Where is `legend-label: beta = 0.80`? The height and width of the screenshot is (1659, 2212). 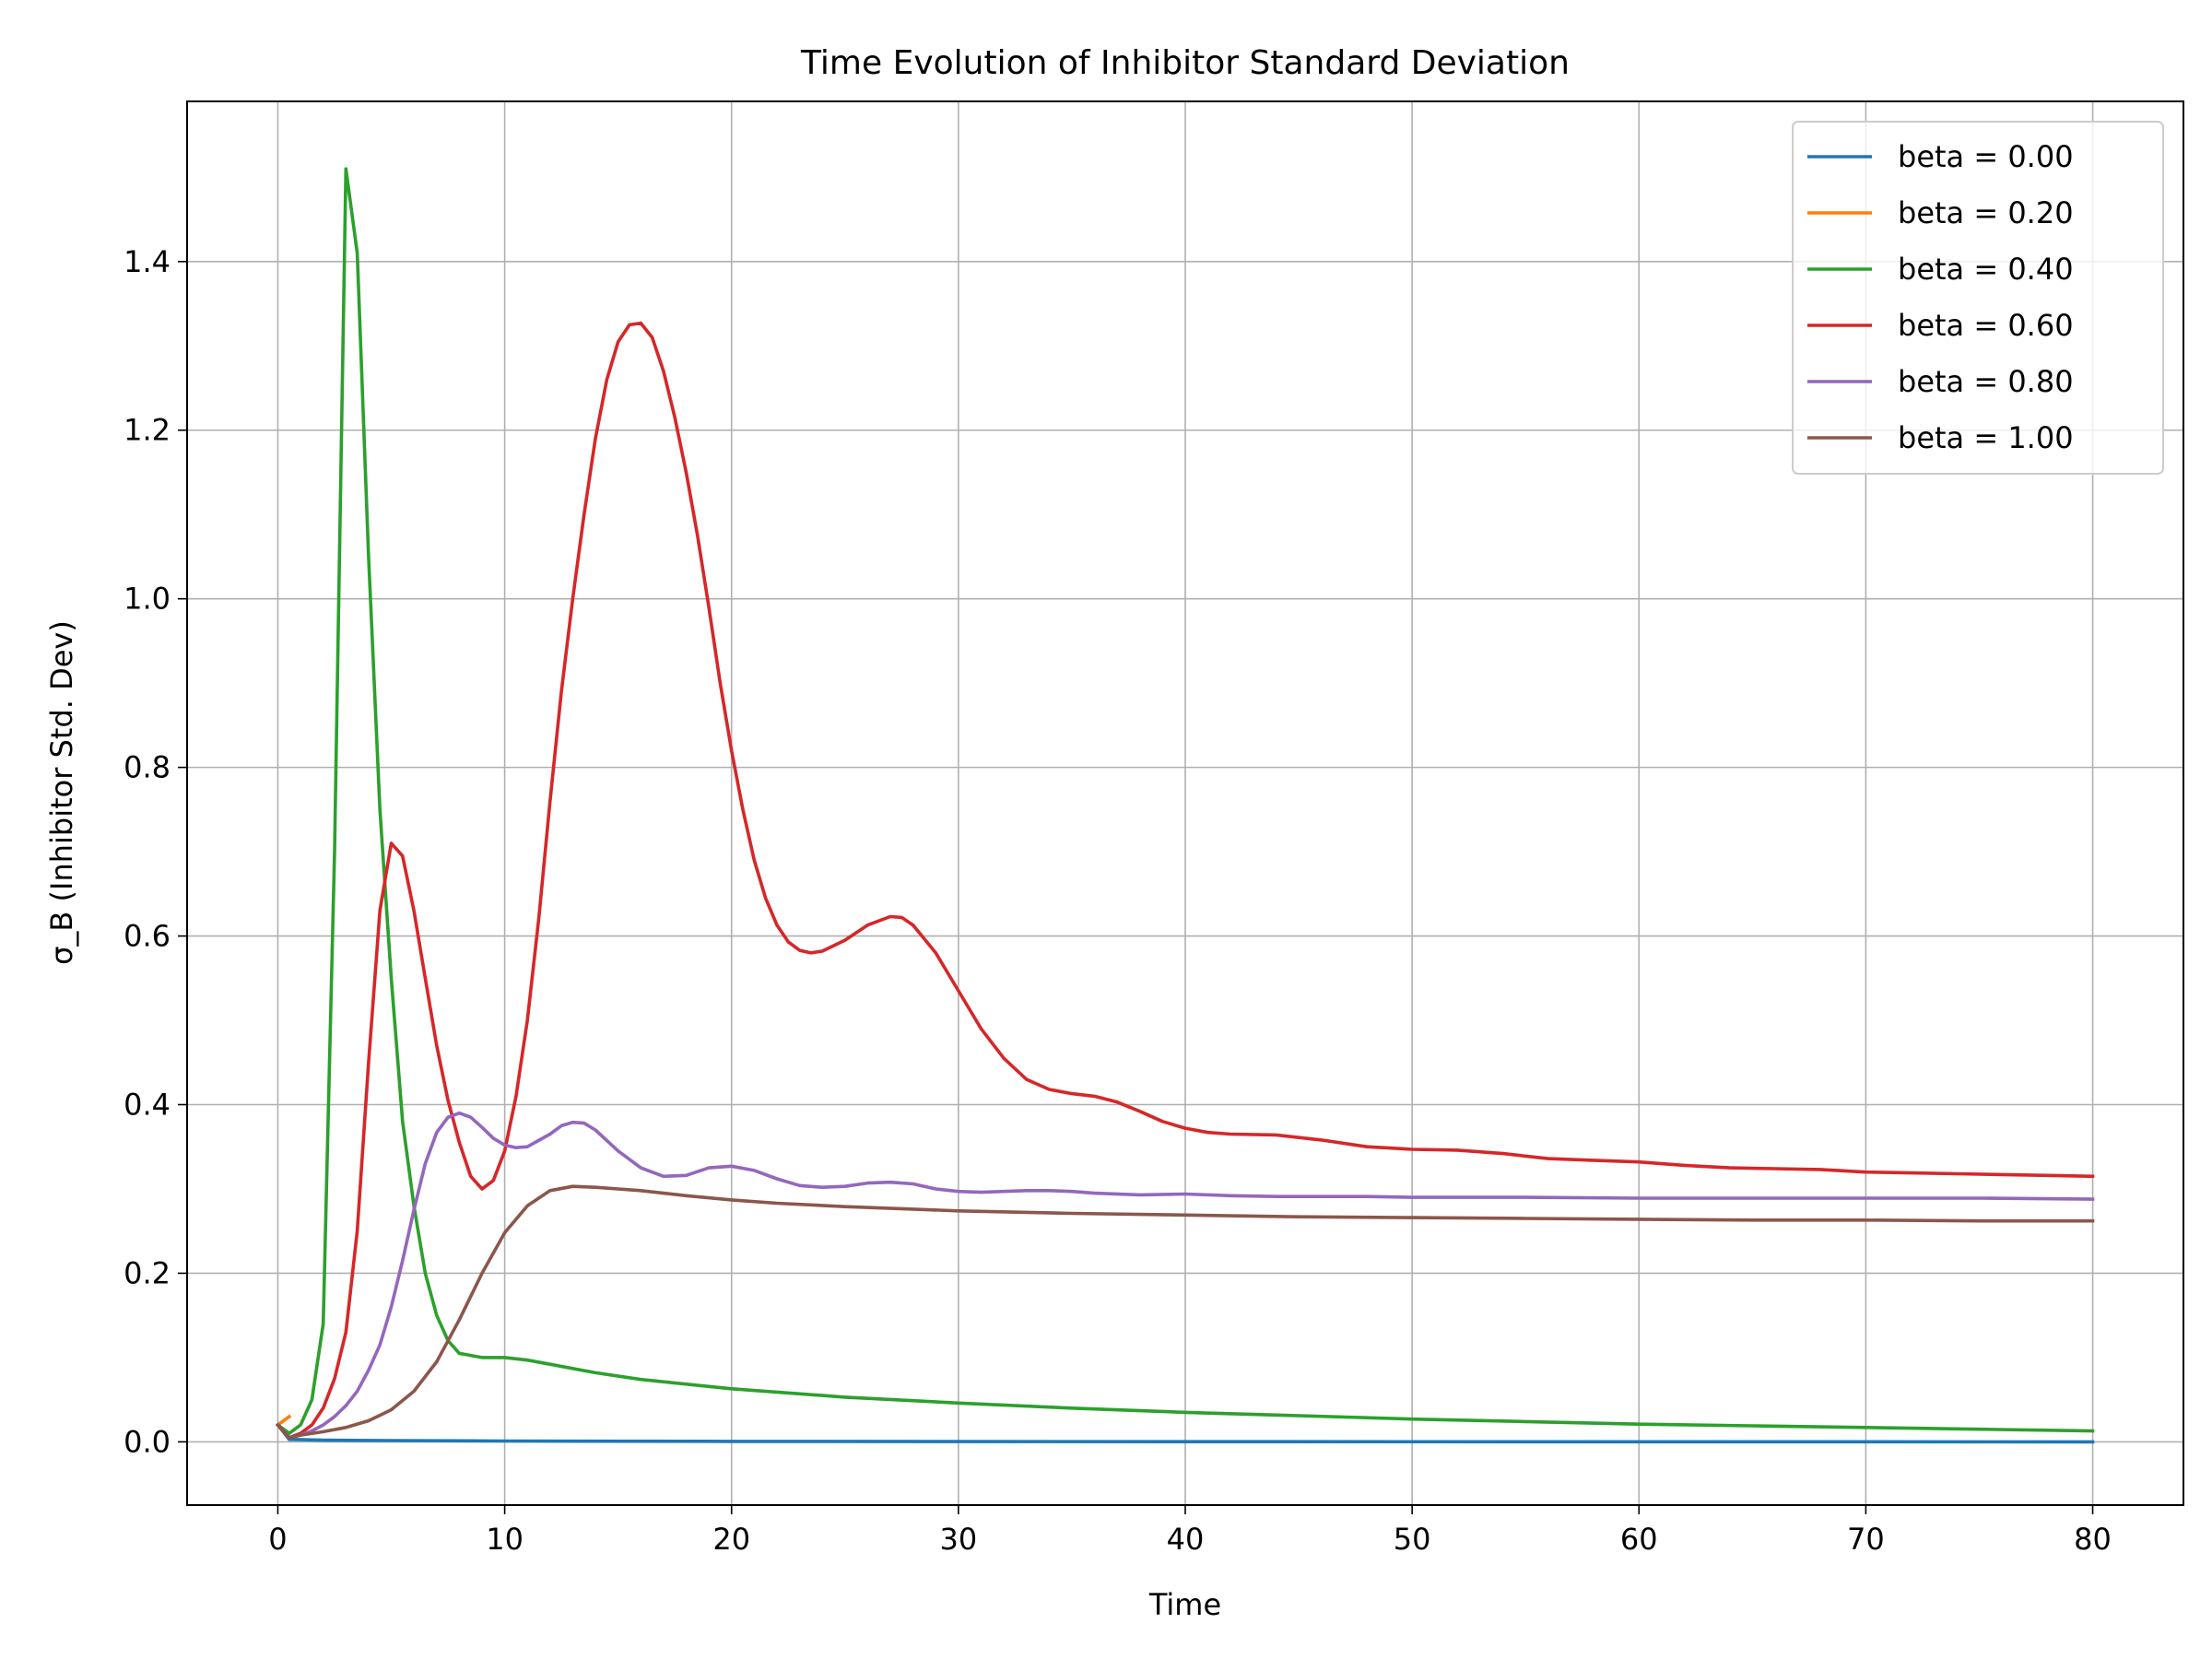 legend-label: beta = 0.80 is located at coordinates (1986, 381).